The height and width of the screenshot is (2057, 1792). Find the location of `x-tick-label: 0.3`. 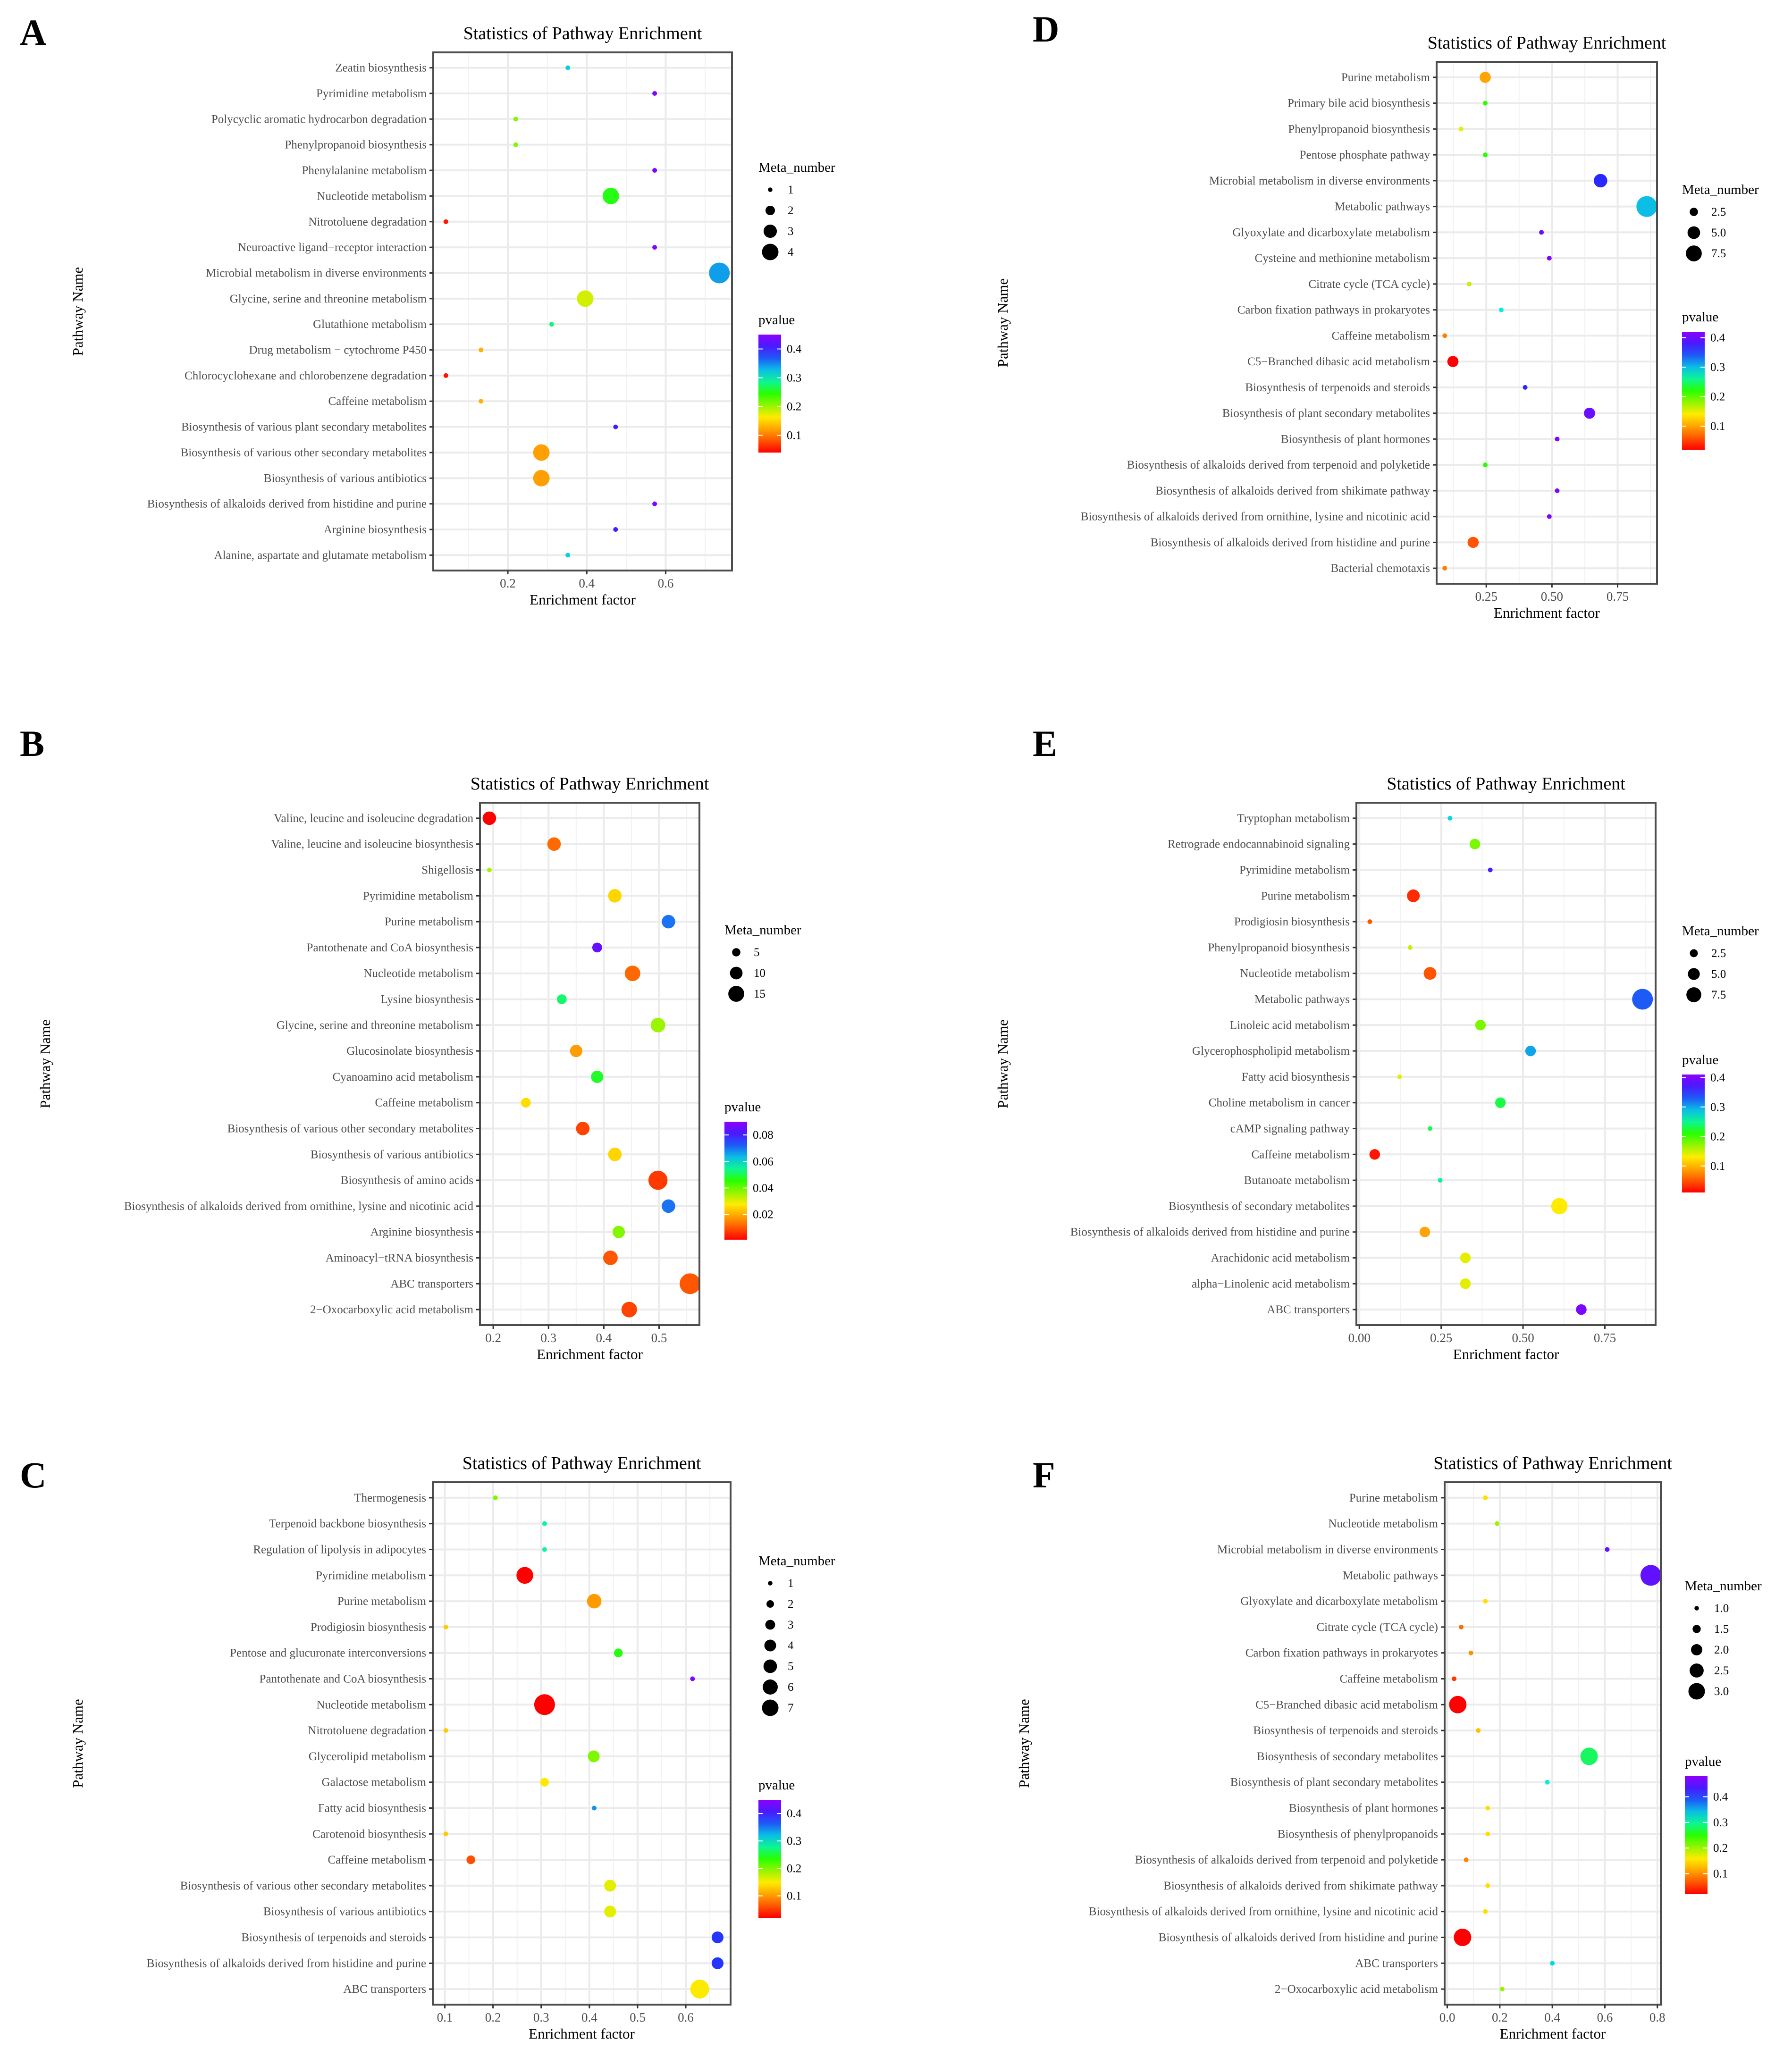

x-tick-label: 0.3 is located at coordinates (541, 2017).